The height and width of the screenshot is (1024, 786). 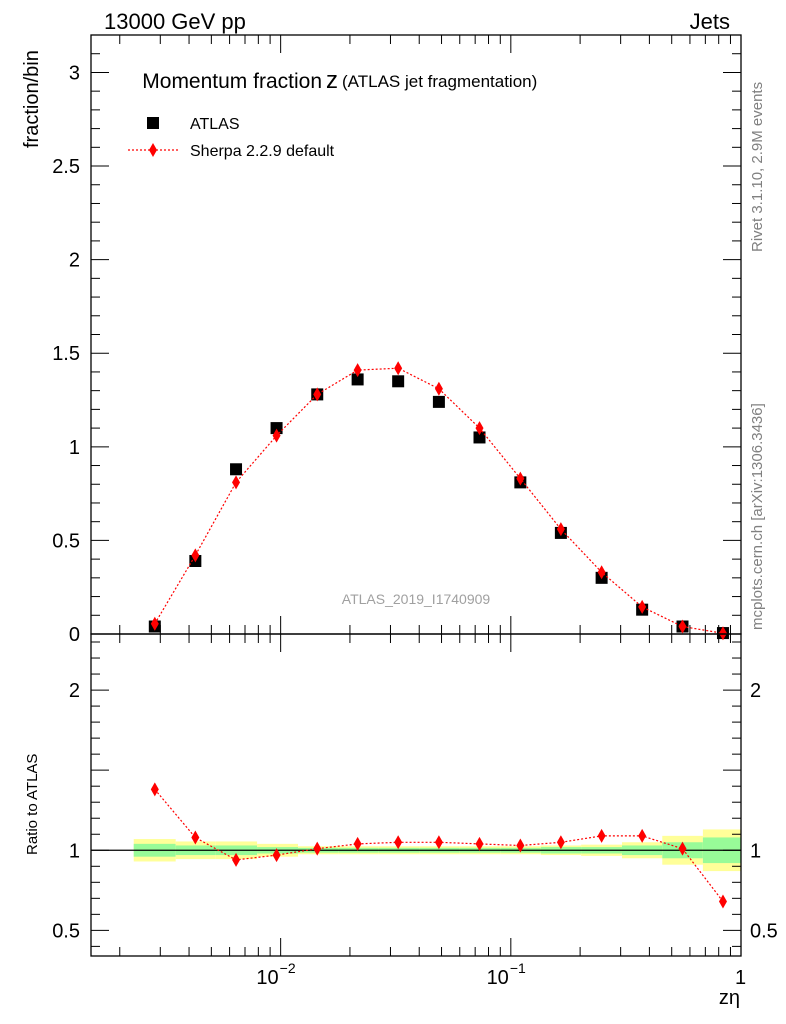 What do you see at coordinates (288, 968) in the screenshot?
I see `x-tick-exponent: −2` at bounding box center [288, 968].